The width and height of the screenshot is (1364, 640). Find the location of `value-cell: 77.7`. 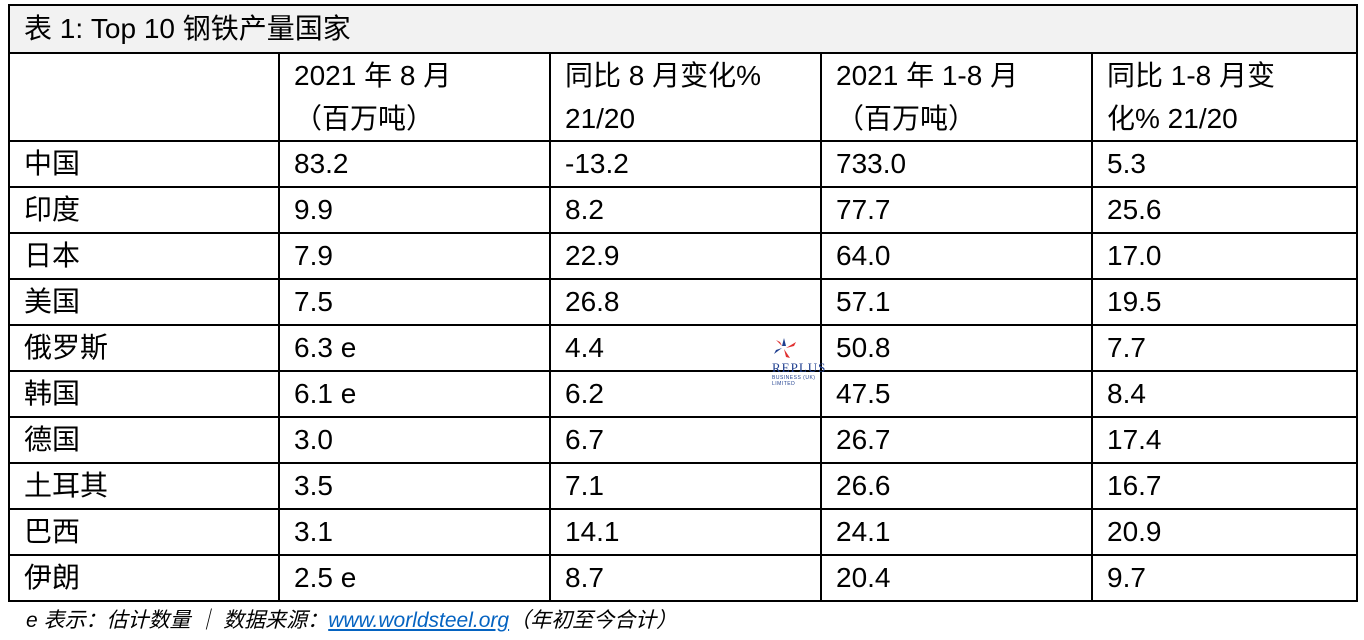

value-cell: 77.7 is located at coordinates (956, 210).